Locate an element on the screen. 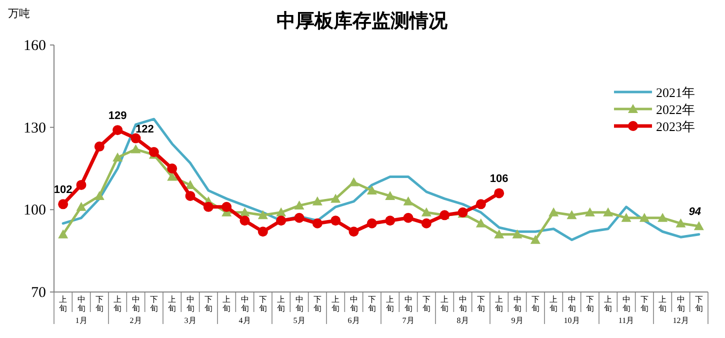 This screenshot has height=338, width=725. text: 9月 is located at coordinates (517, 320).